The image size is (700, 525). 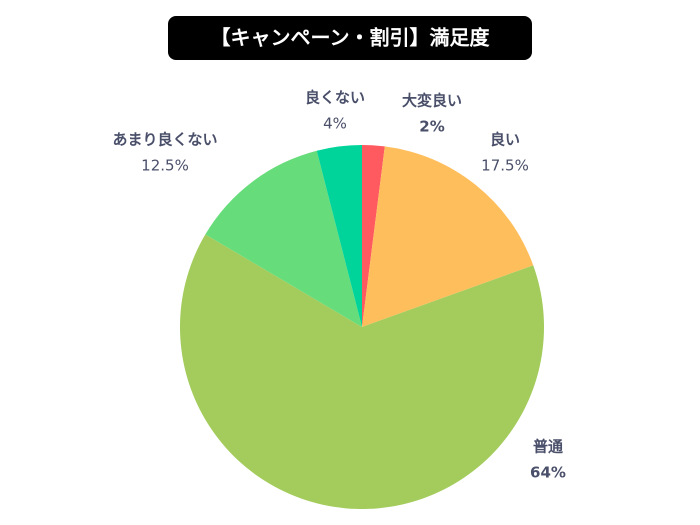 I want to click on slice-label: 良くない, so click(x=335, y=98).